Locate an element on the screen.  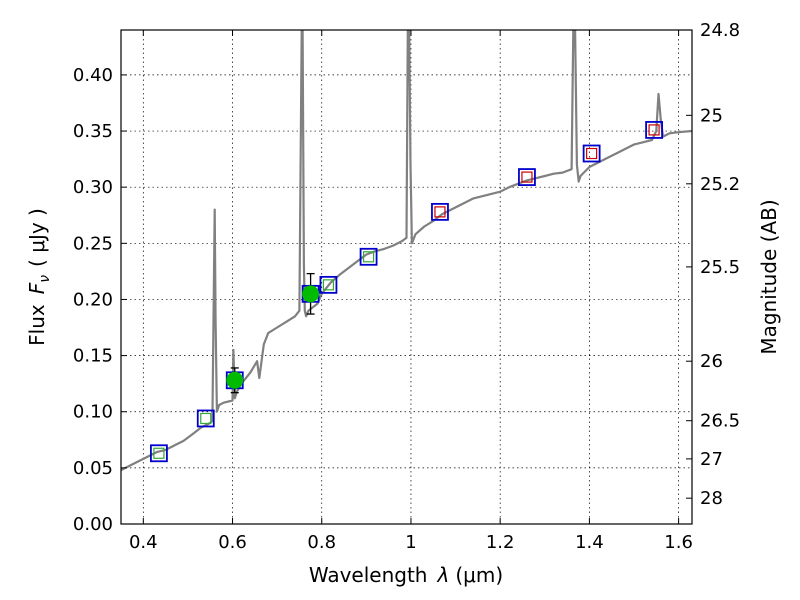
y-tick-label: 0.15 is located at coordinates (93, 356).